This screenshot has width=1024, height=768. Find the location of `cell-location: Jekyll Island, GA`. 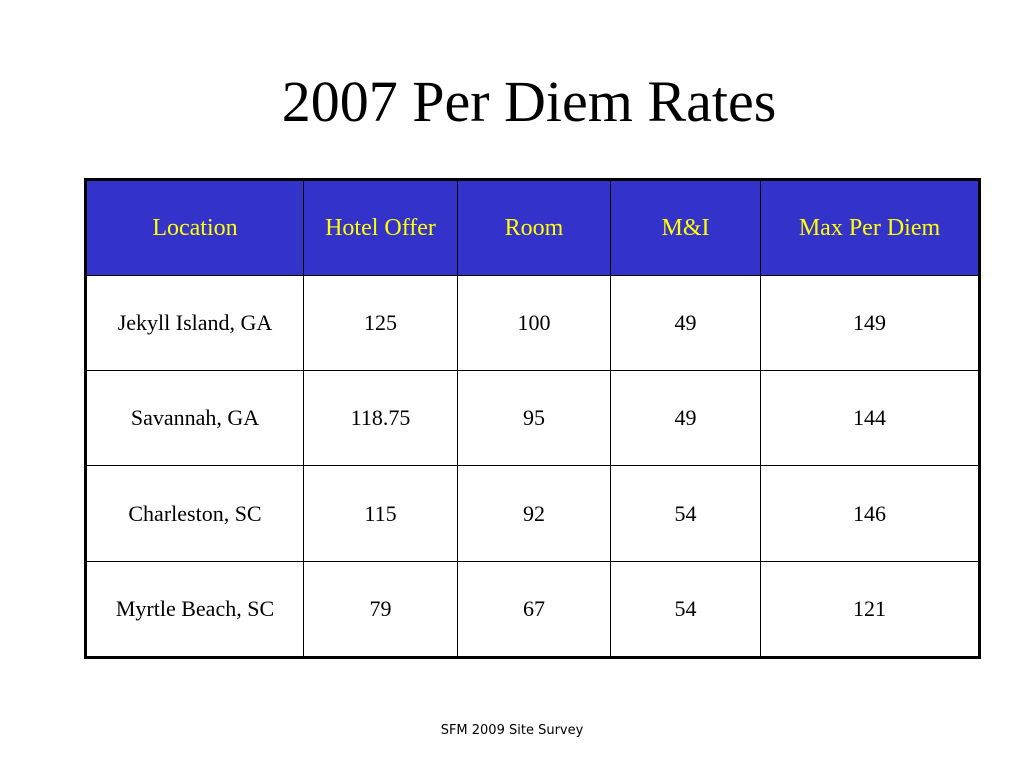

cell-location: Jekyll Island, GA is located at coordinates (194, 323).